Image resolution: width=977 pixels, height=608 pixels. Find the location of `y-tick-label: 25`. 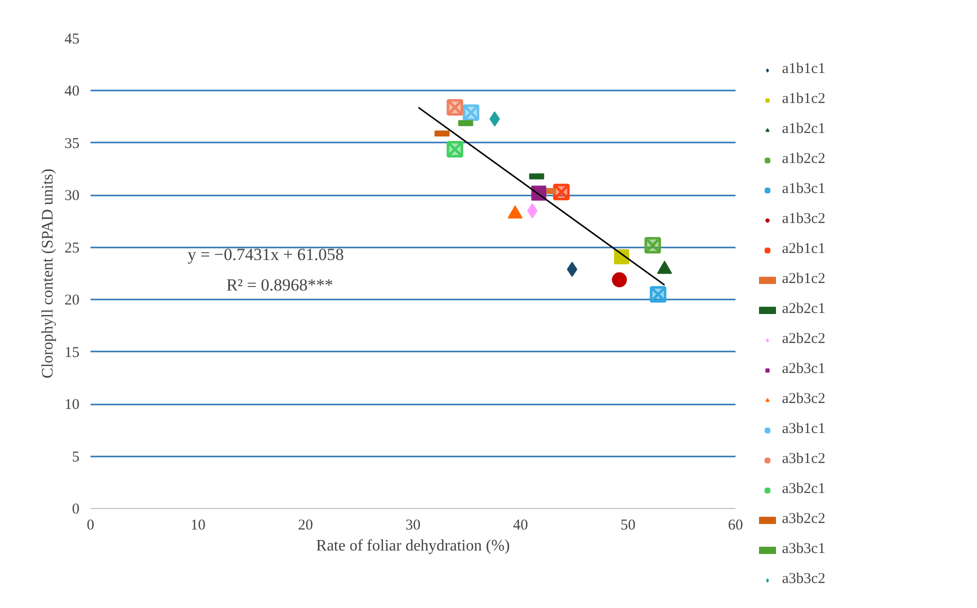

y-tick-label: 25 is located at coordinates (72, 248).